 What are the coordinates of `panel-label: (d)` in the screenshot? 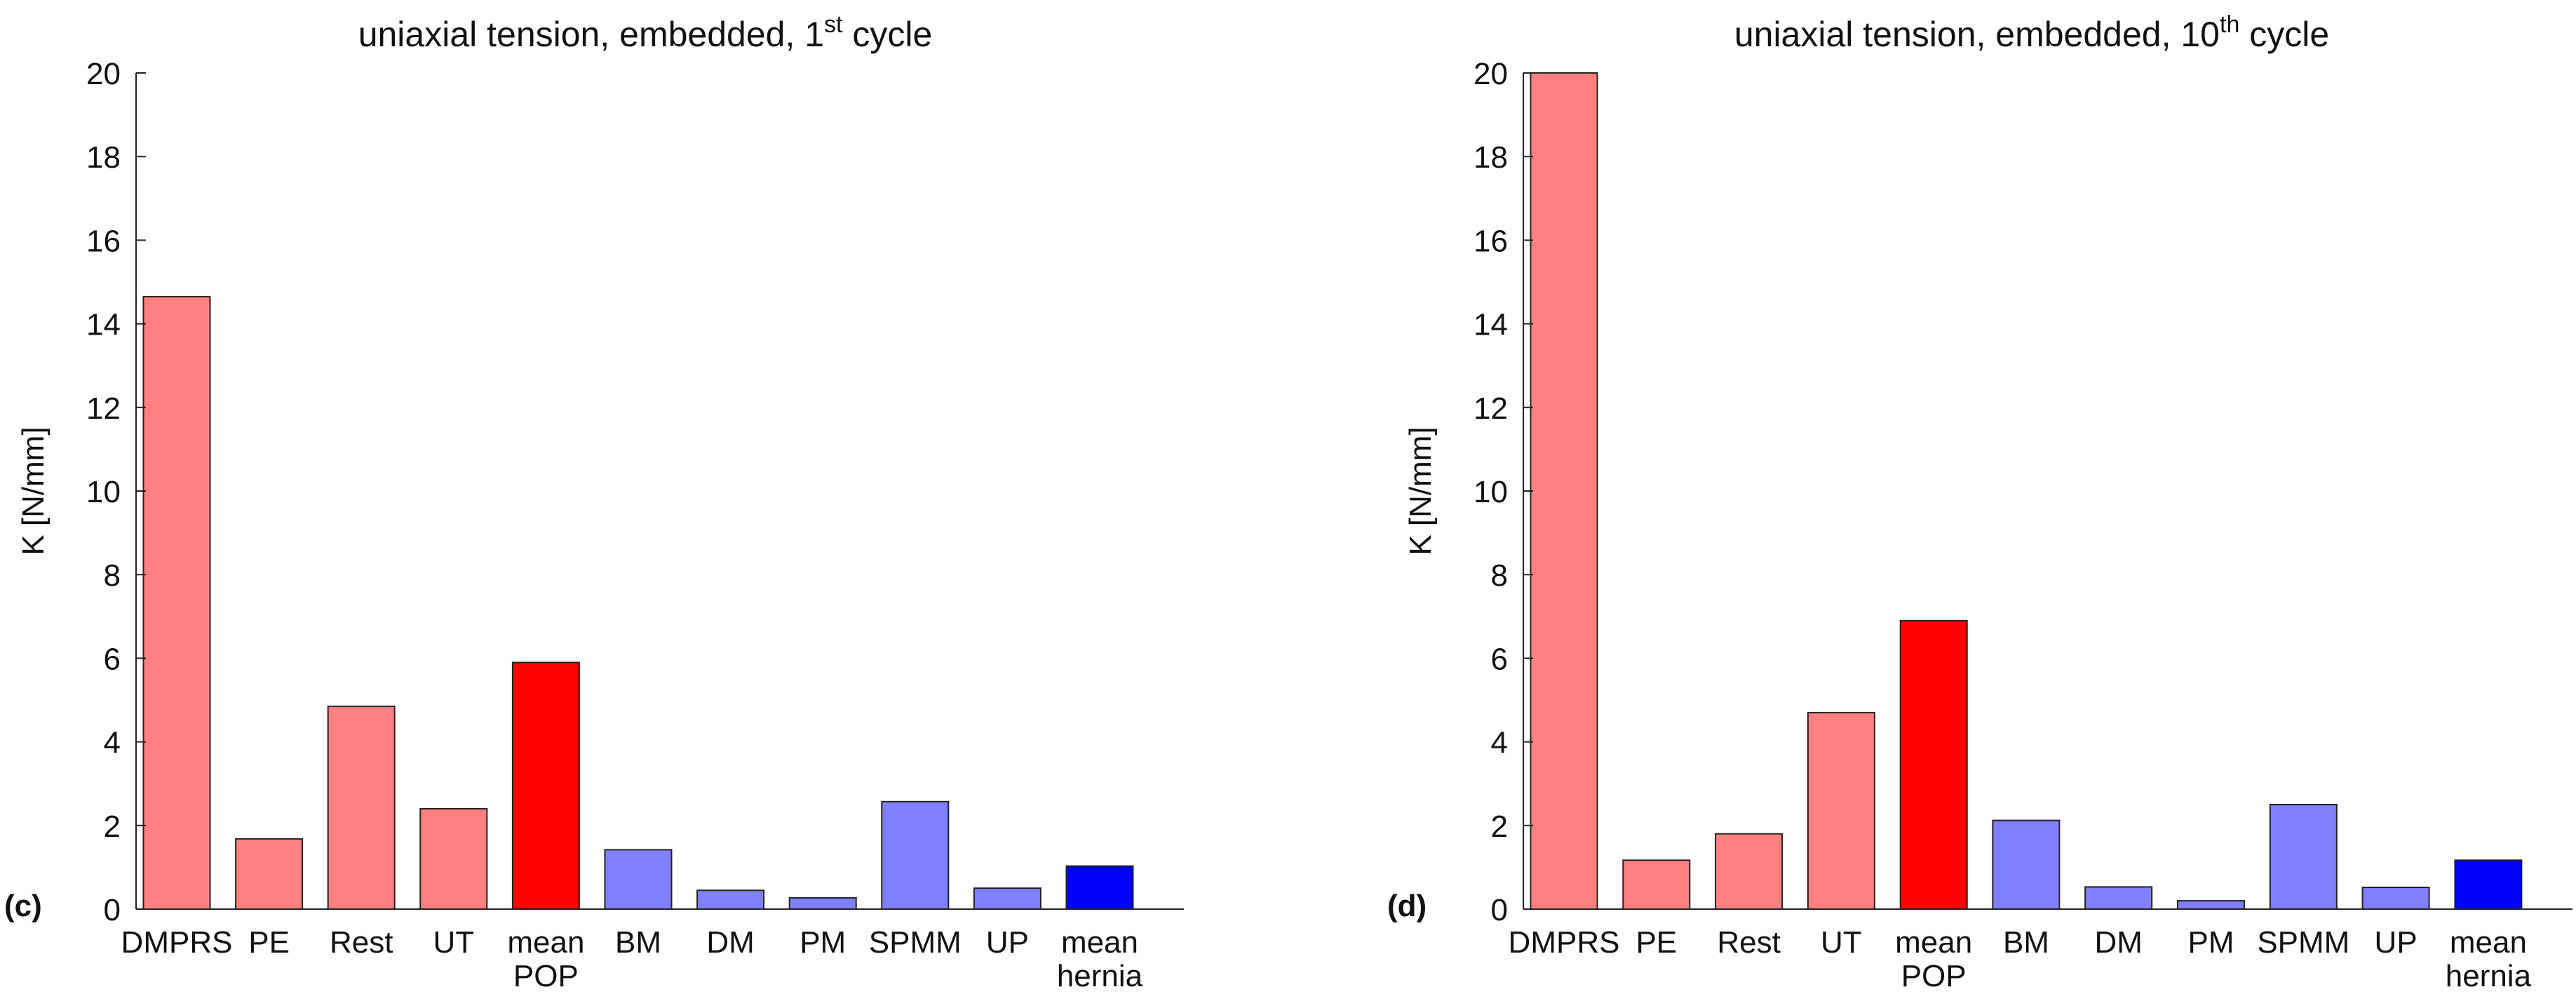 It's located at (1407, 906).